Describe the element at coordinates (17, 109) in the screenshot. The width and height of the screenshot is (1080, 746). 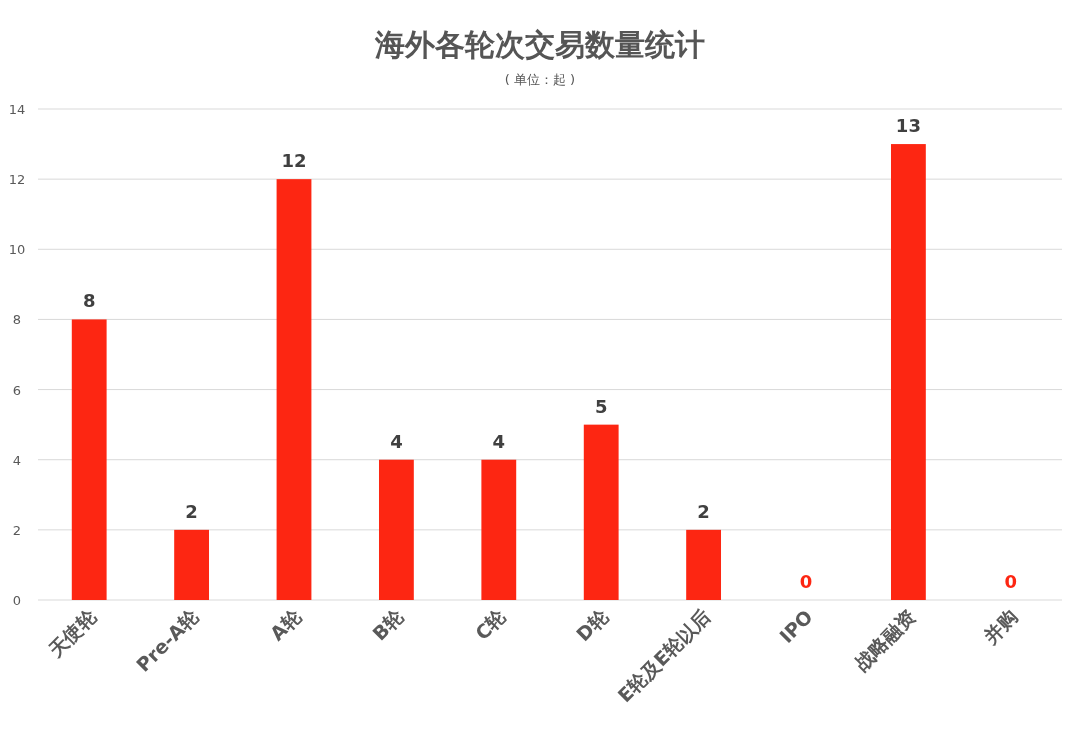
I see `y-tick-label: 14` at that location.